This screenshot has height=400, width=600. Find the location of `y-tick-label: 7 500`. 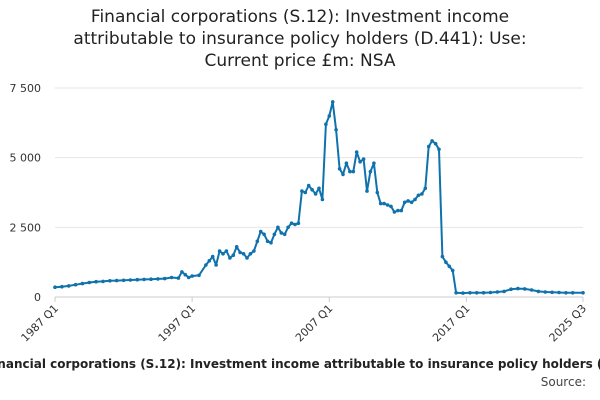

y-tick-label: 7 500 is located at coordinates (26, 88).